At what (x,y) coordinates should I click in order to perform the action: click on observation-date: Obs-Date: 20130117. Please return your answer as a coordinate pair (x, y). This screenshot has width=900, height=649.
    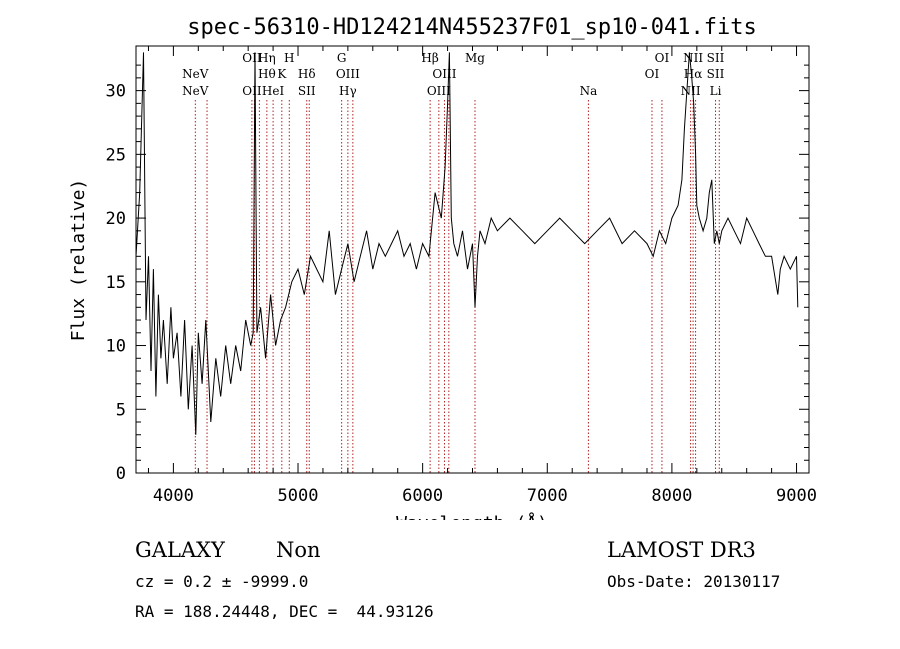
    Looking at the image, I should click on (694, 581).